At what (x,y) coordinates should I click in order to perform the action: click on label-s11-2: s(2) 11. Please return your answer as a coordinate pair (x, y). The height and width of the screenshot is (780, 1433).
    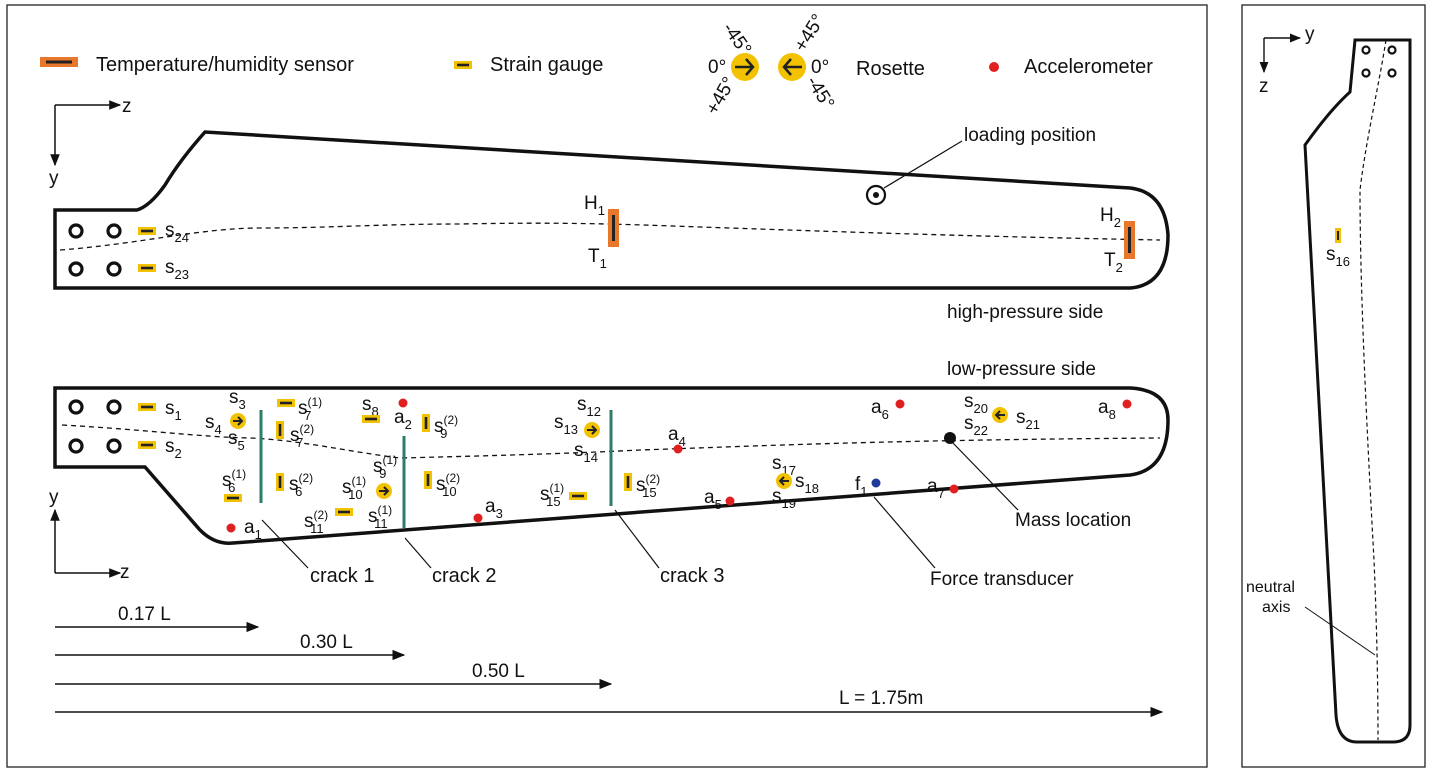
    Looking at the image, I should click on (316, 522).